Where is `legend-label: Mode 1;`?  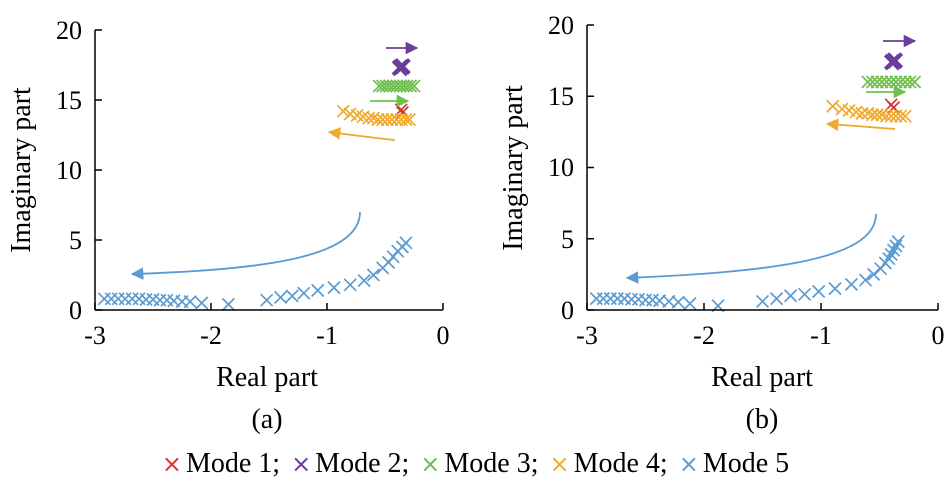 legend-label: Mode 1; is located at coordinates (233, 463).